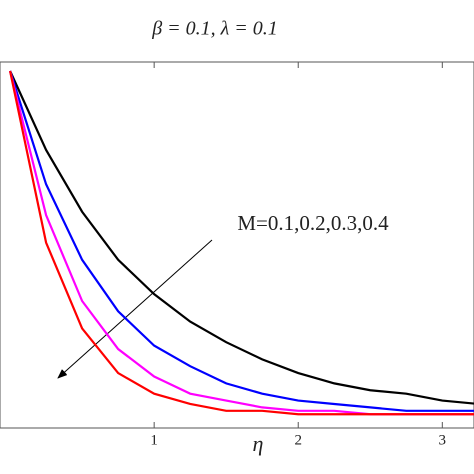 Image resolution: width=474 pixels, height=474 pixels. I want to click on x-tick-label: 3, so click(443, 440).